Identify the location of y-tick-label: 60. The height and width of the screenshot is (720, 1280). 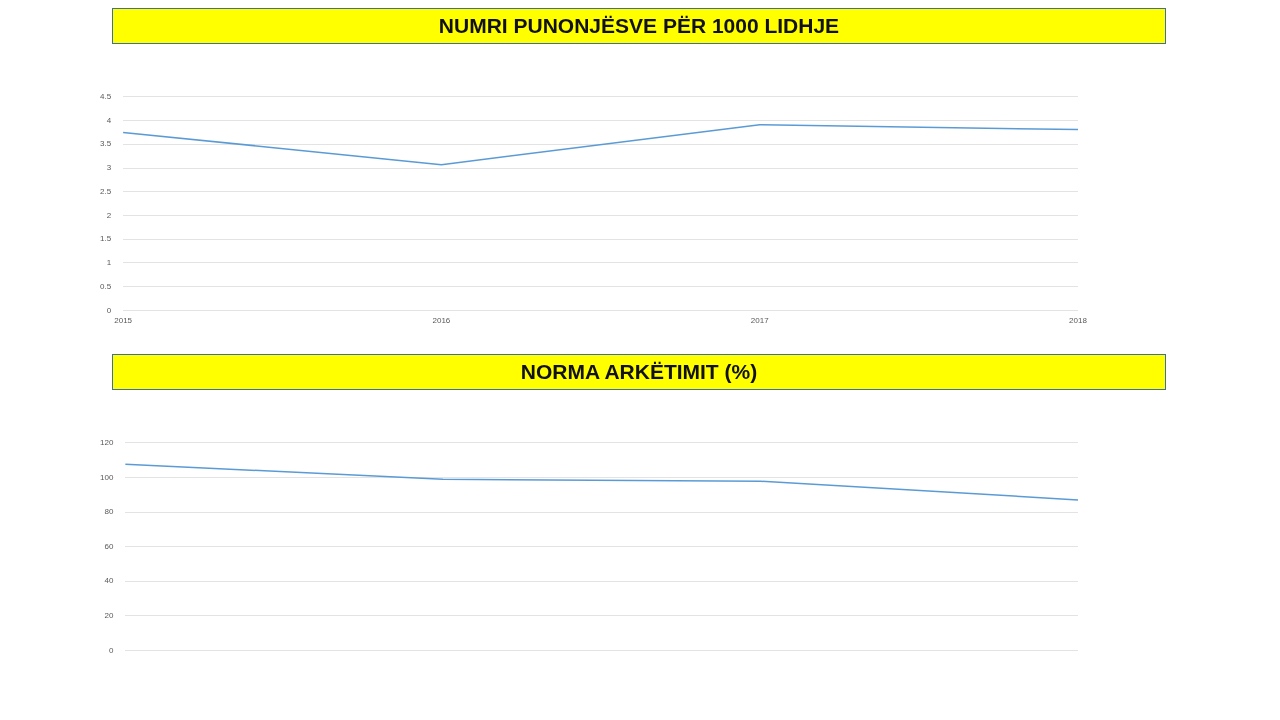
(109, 546).